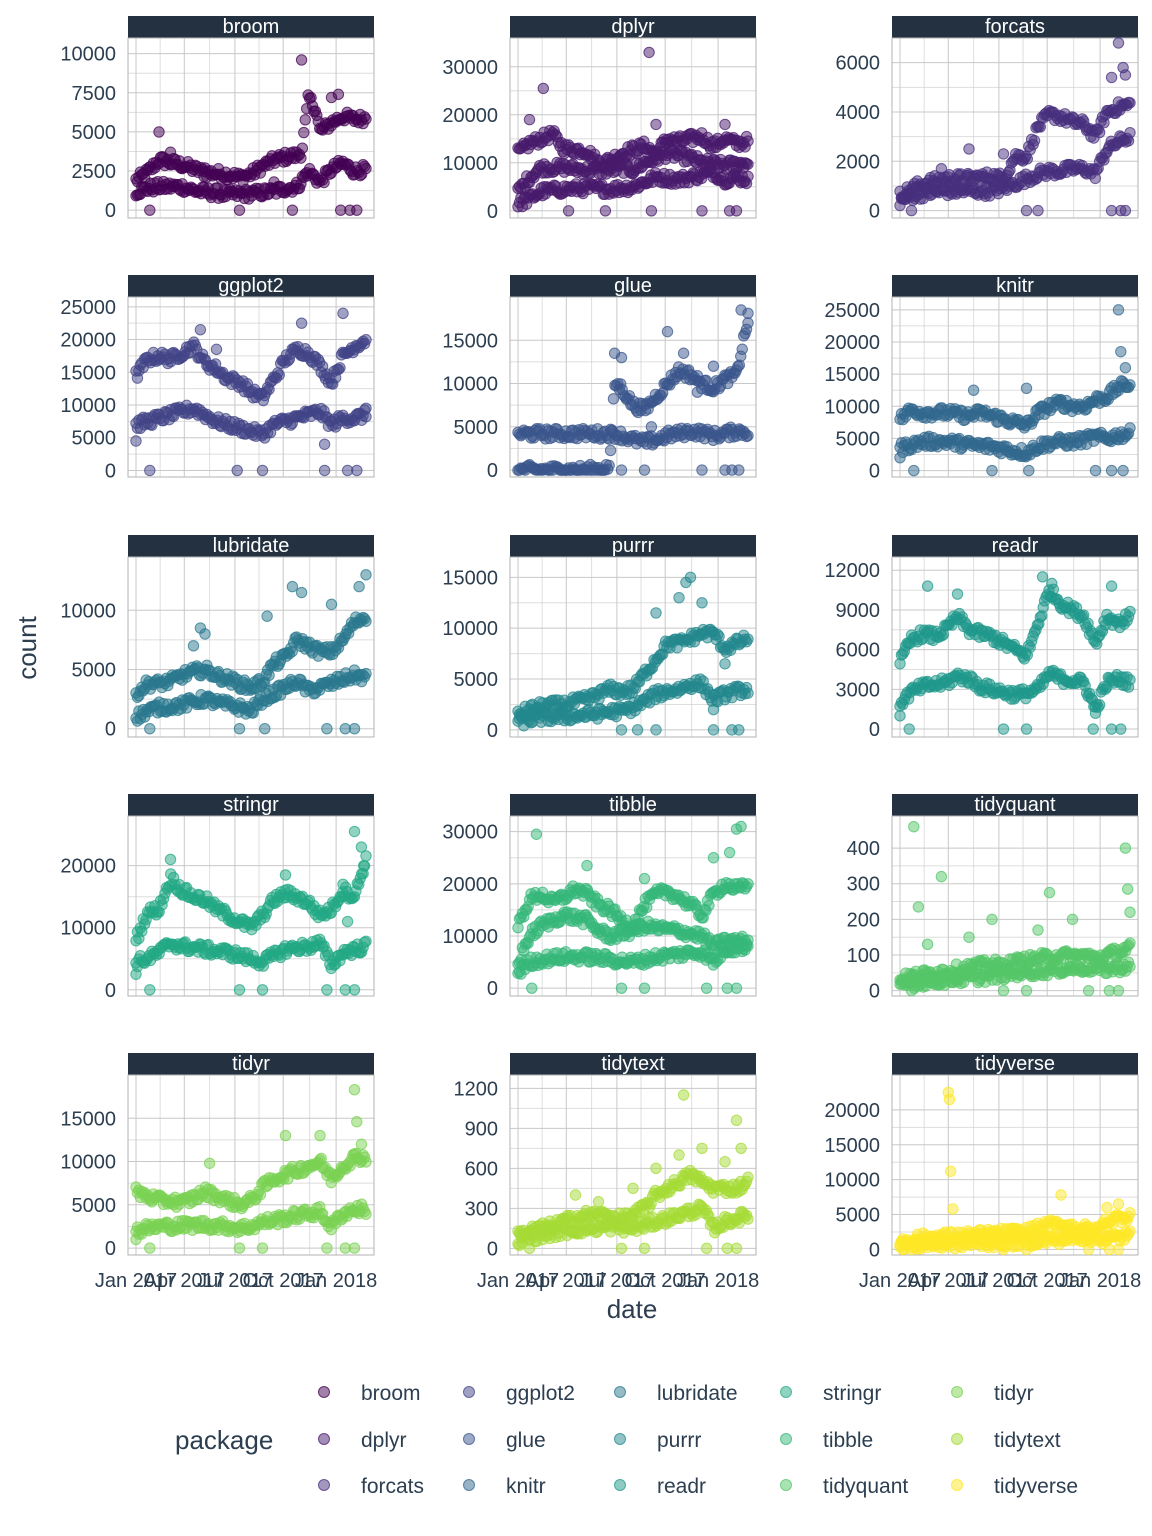 The image size is (1152, 1536). Describe the element at coordinates (852, 571) in the screenshot. I see `y-tick-label: 12000` at that location.